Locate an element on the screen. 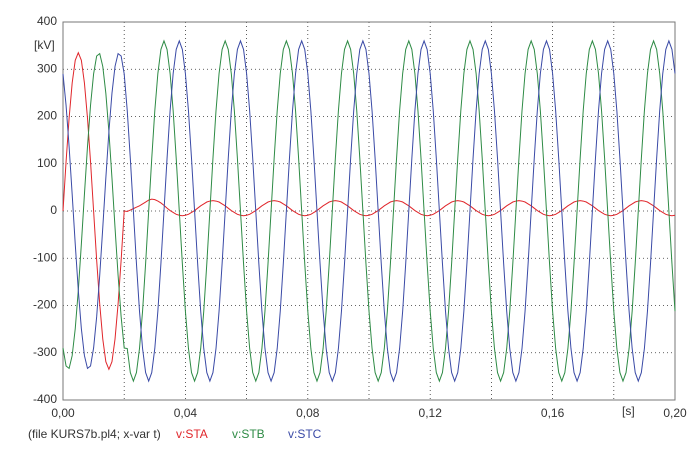  y-axis-label: [kV] is located at coordinates (44, 45).